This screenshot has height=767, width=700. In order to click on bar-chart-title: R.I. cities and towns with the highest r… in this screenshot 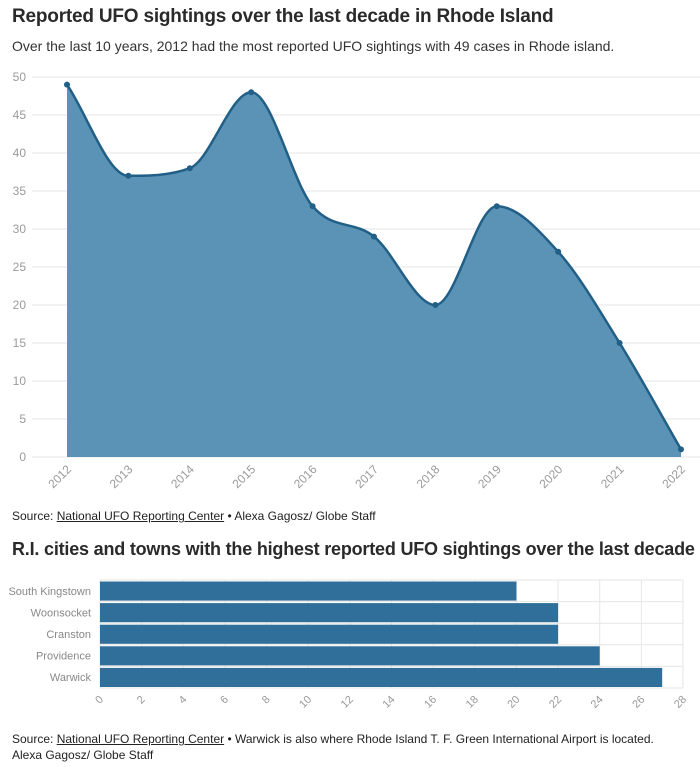, I will do `click(353, 549)`.